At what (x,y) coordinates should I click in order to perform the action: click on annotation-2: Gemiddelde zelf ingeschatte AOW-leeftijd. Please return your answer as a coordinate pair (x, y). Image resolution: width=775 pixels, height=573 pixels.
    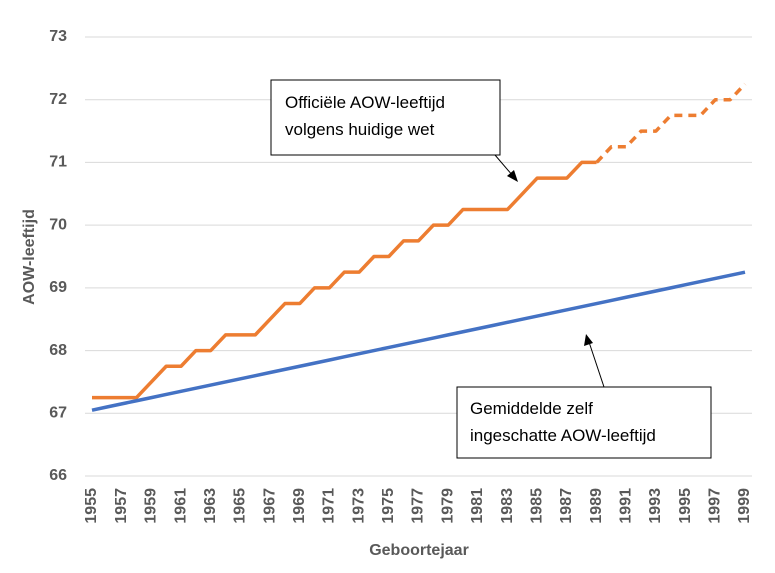
    Looking at the image, I should click on (584, 396).